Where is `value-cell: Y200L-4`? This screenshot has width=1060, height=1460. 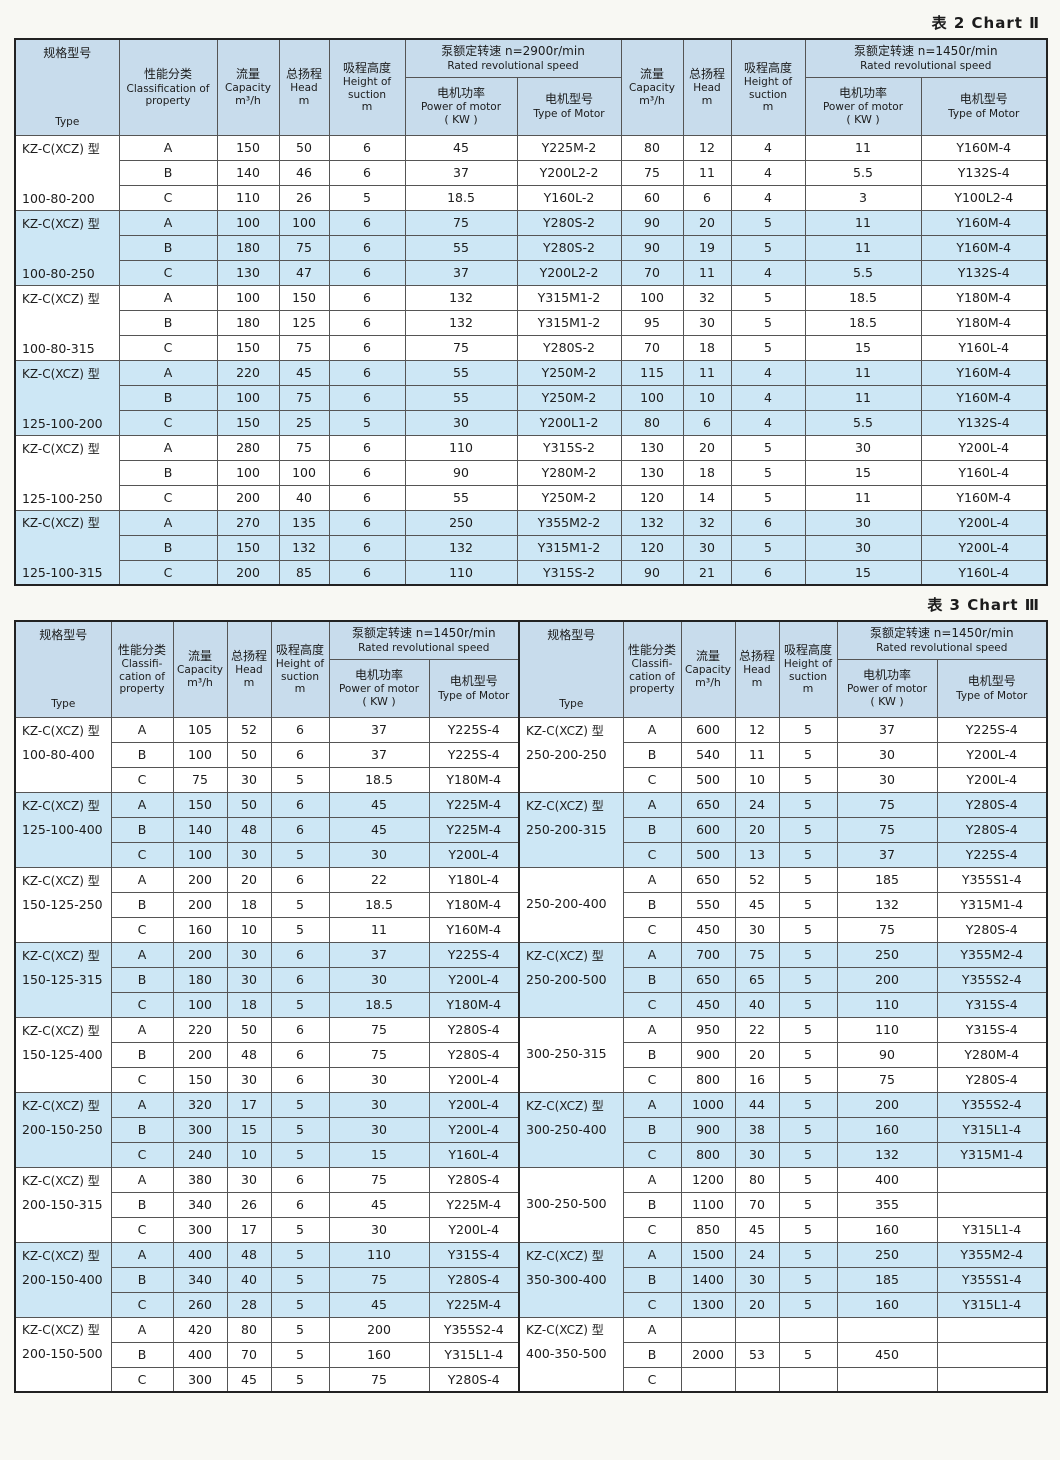
value-cell: Y200L-4 is located at coordinates (474, 1129).